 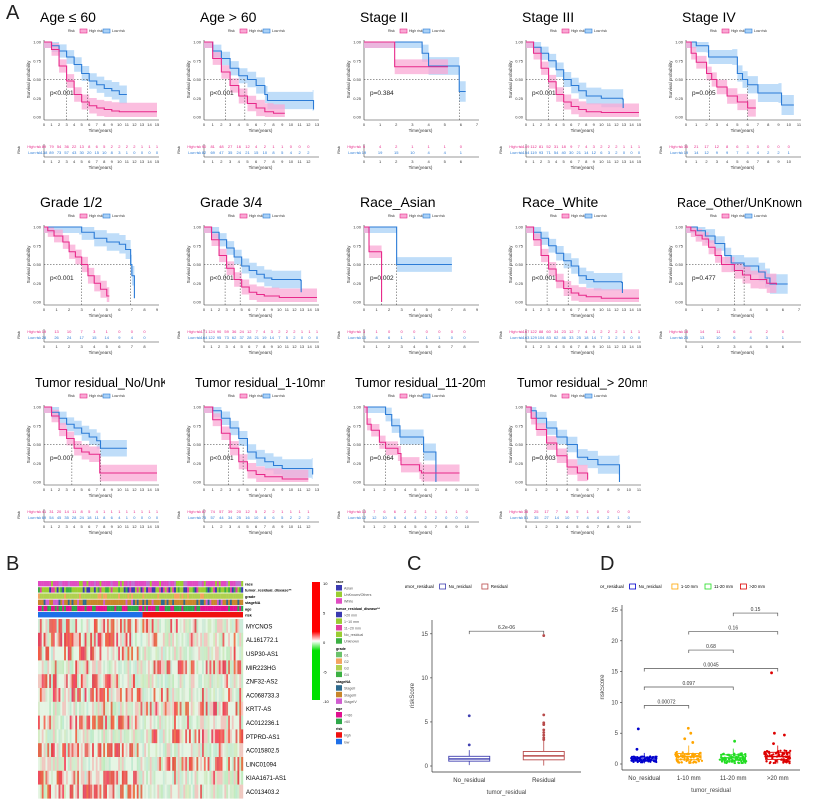 What do you see at coordinates (96, 216) in the screenshot?
I see `legend-high-label: High risk` at bounding box center [96, 216].